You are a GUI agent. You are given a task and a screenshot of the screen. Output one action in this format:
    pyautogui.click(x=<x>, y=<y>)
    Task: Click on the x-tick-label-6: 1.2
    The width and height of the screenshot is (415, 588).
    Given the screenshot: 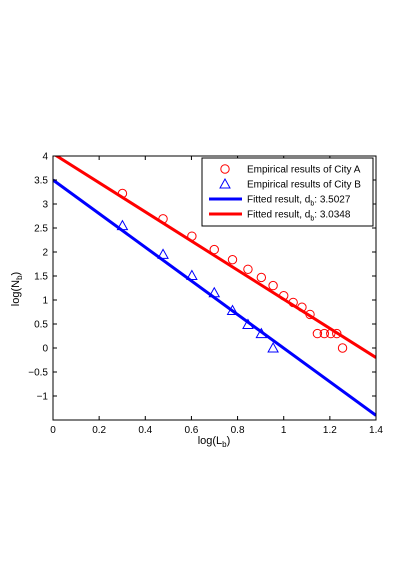 What is the action you would take?
    pyautogui.click(x=330, y=430)
    